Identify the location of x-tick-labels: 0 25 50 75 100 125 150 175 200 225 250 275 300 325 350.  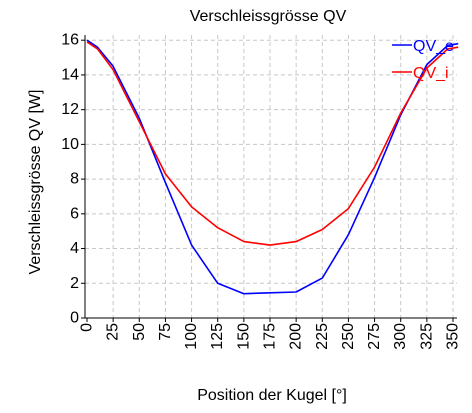
(270, 336).